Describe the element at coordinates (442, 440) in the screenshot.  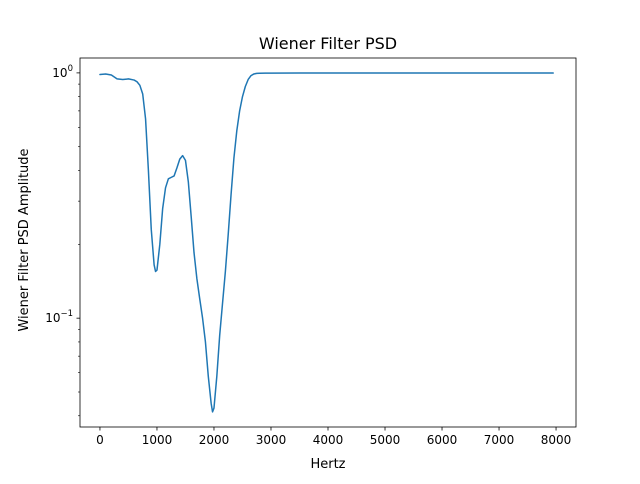
I see `x-tick-label-6000: 6000` at that location.